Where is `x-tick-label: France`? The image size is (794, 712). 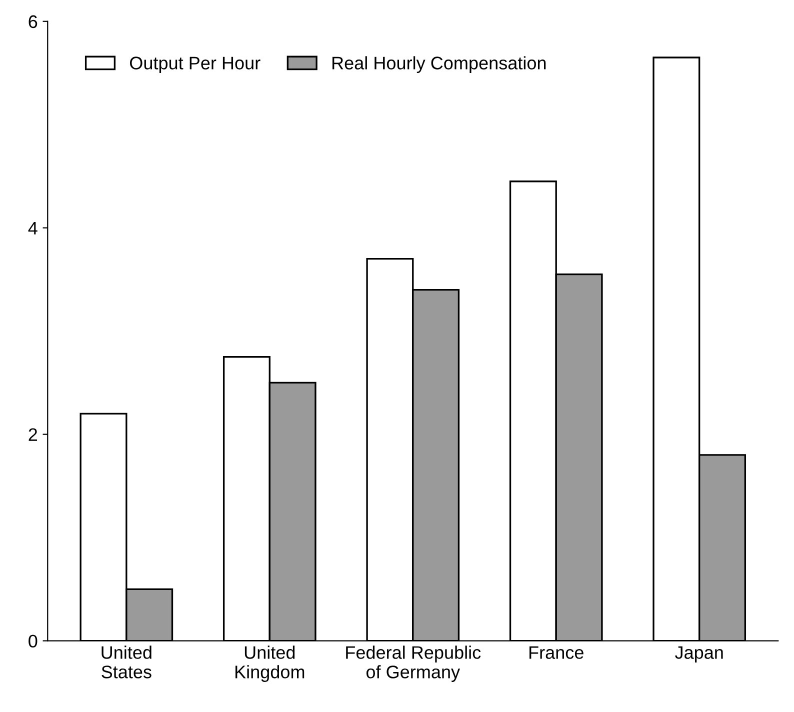 x-tick-label: France is located at coordinates (557, 652).